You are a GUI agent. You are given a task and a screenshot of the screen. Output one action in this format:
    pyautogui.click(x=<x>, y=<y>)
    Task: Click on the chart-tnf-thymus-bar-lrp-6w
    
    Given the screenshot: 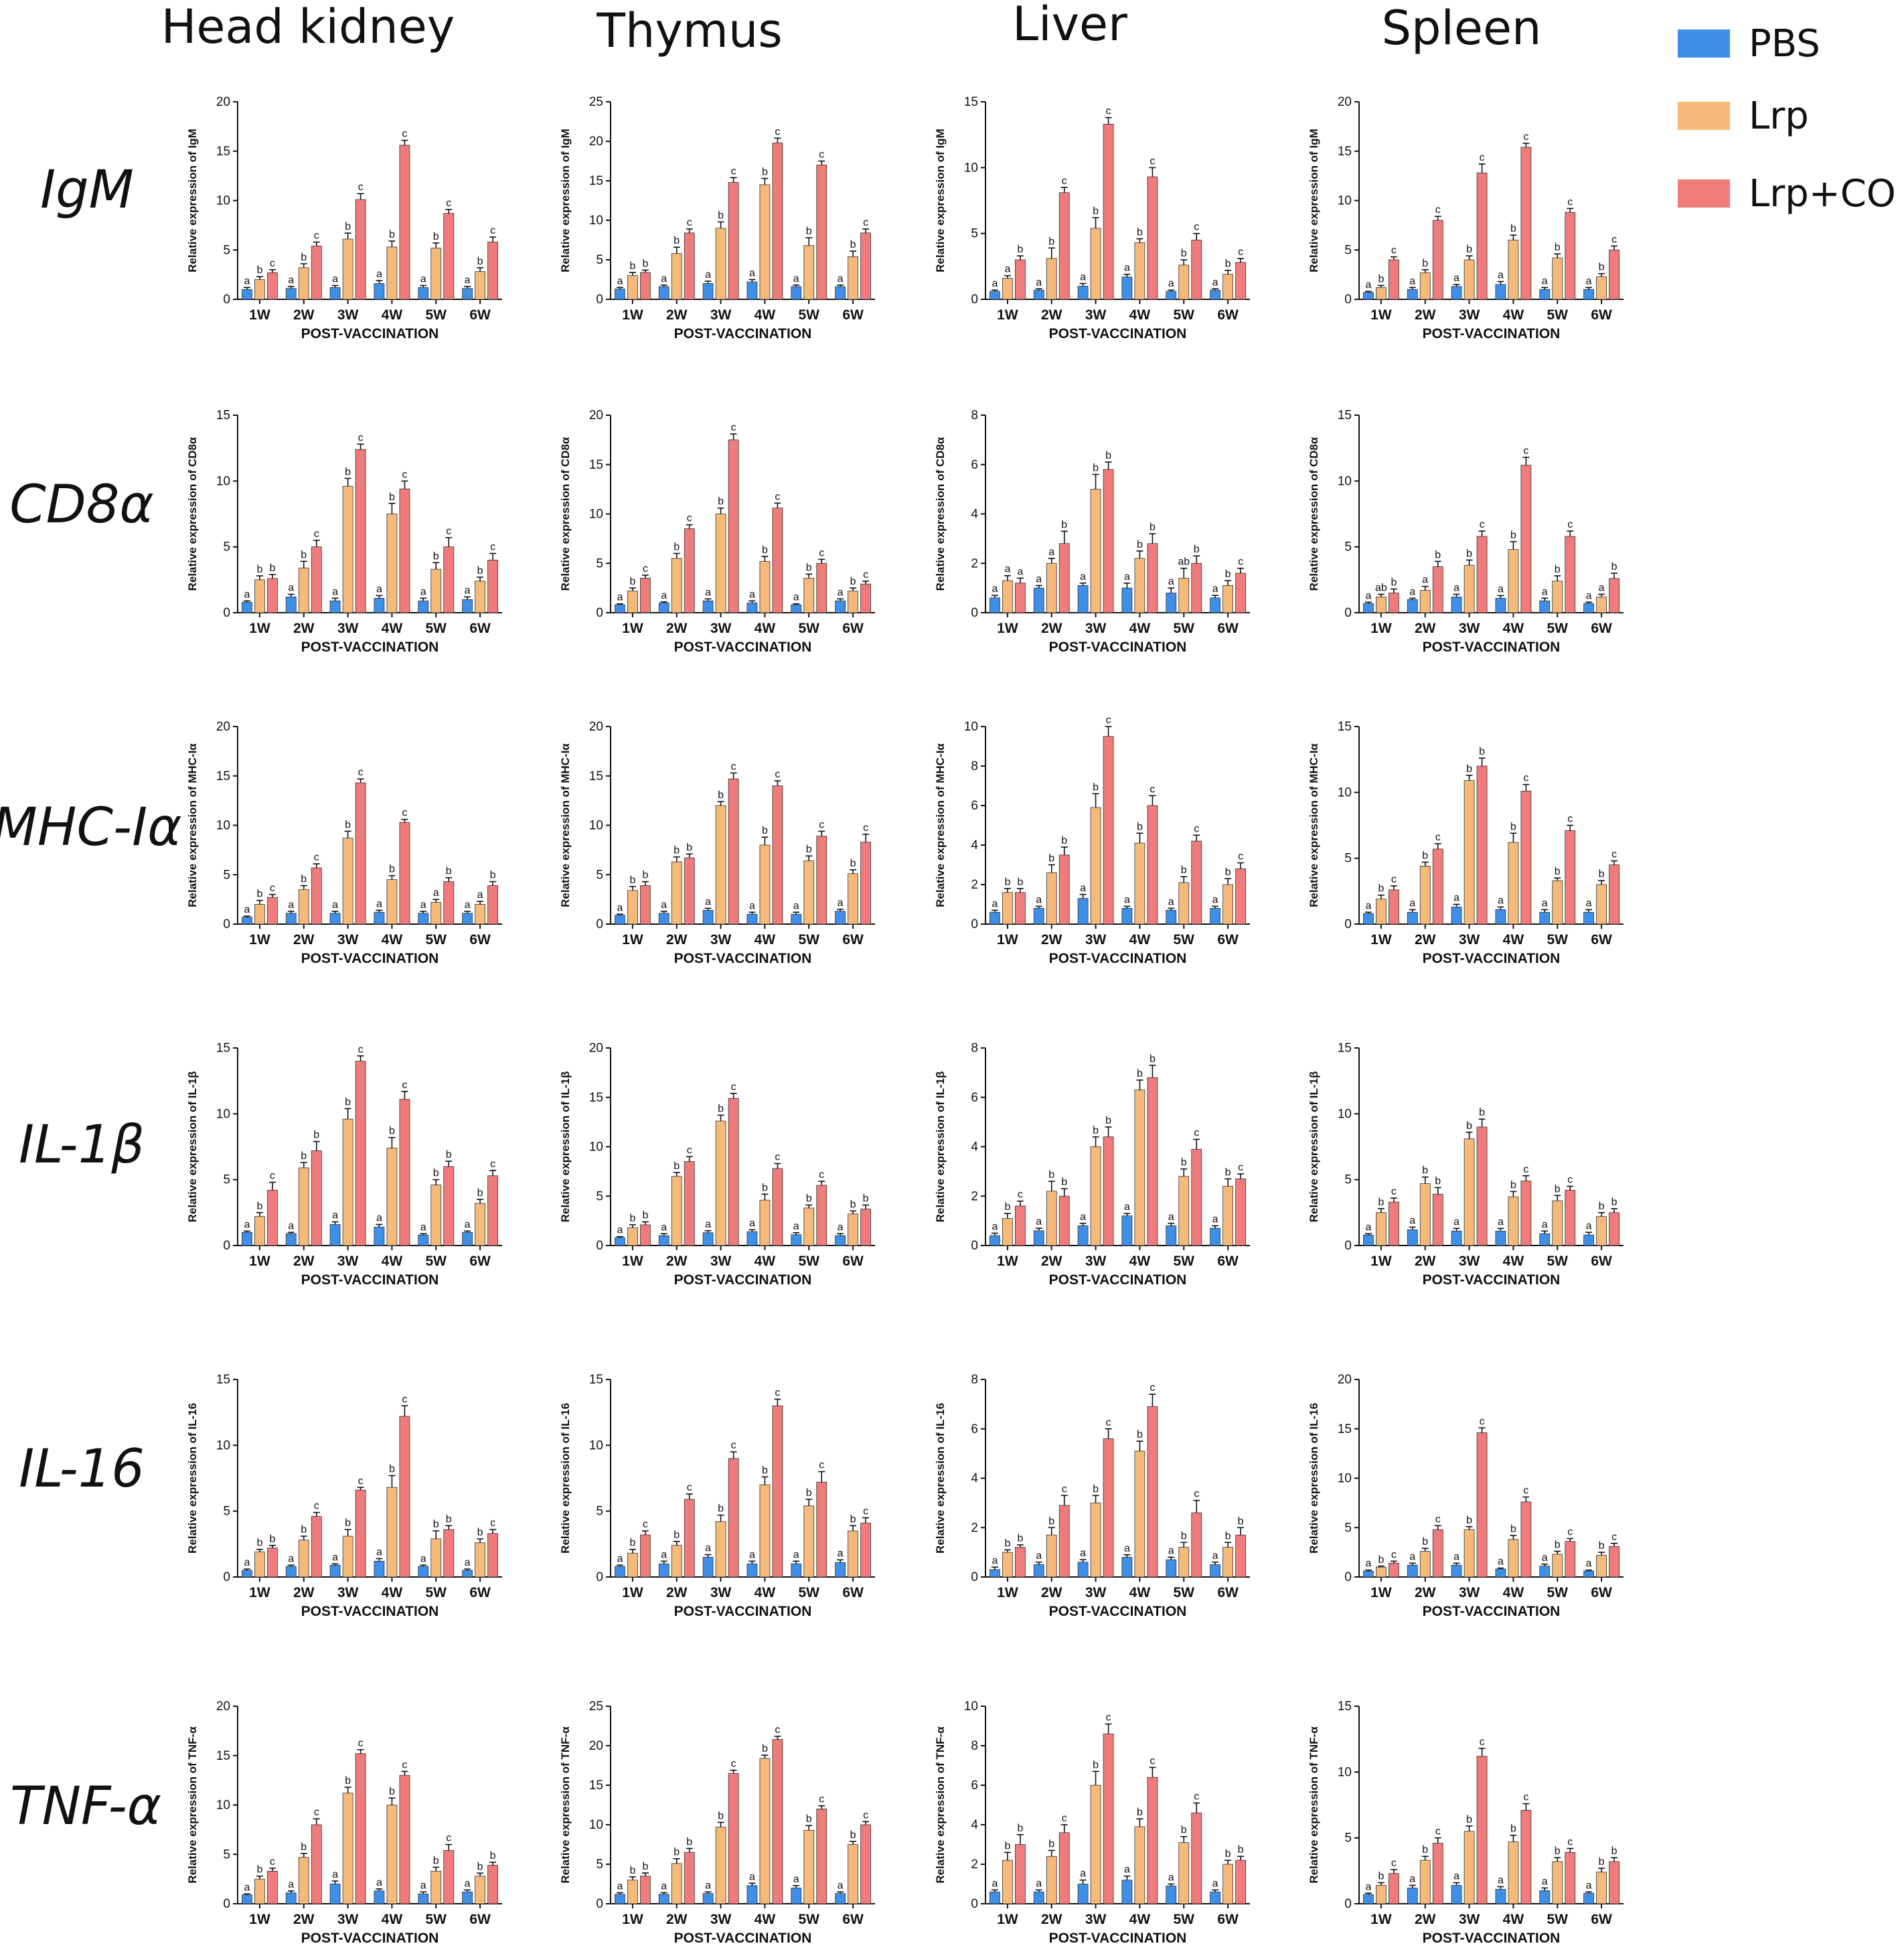 What is the action you would take?
    pyautogui.click(x=853, y=1874)
    